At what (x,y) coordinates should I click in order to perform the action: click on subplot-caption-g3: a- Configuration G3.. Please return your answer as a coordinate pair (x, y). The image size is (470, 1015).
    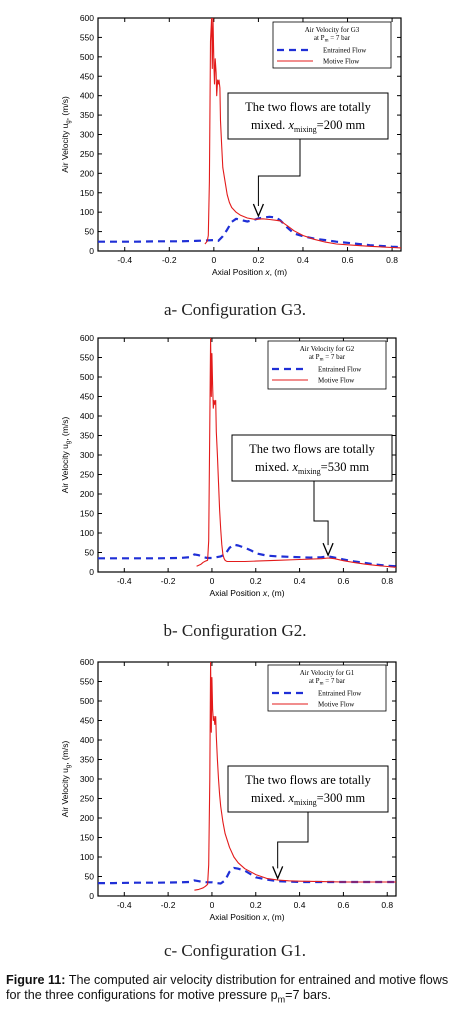
    Looking at the image, I should click on (235, 309).